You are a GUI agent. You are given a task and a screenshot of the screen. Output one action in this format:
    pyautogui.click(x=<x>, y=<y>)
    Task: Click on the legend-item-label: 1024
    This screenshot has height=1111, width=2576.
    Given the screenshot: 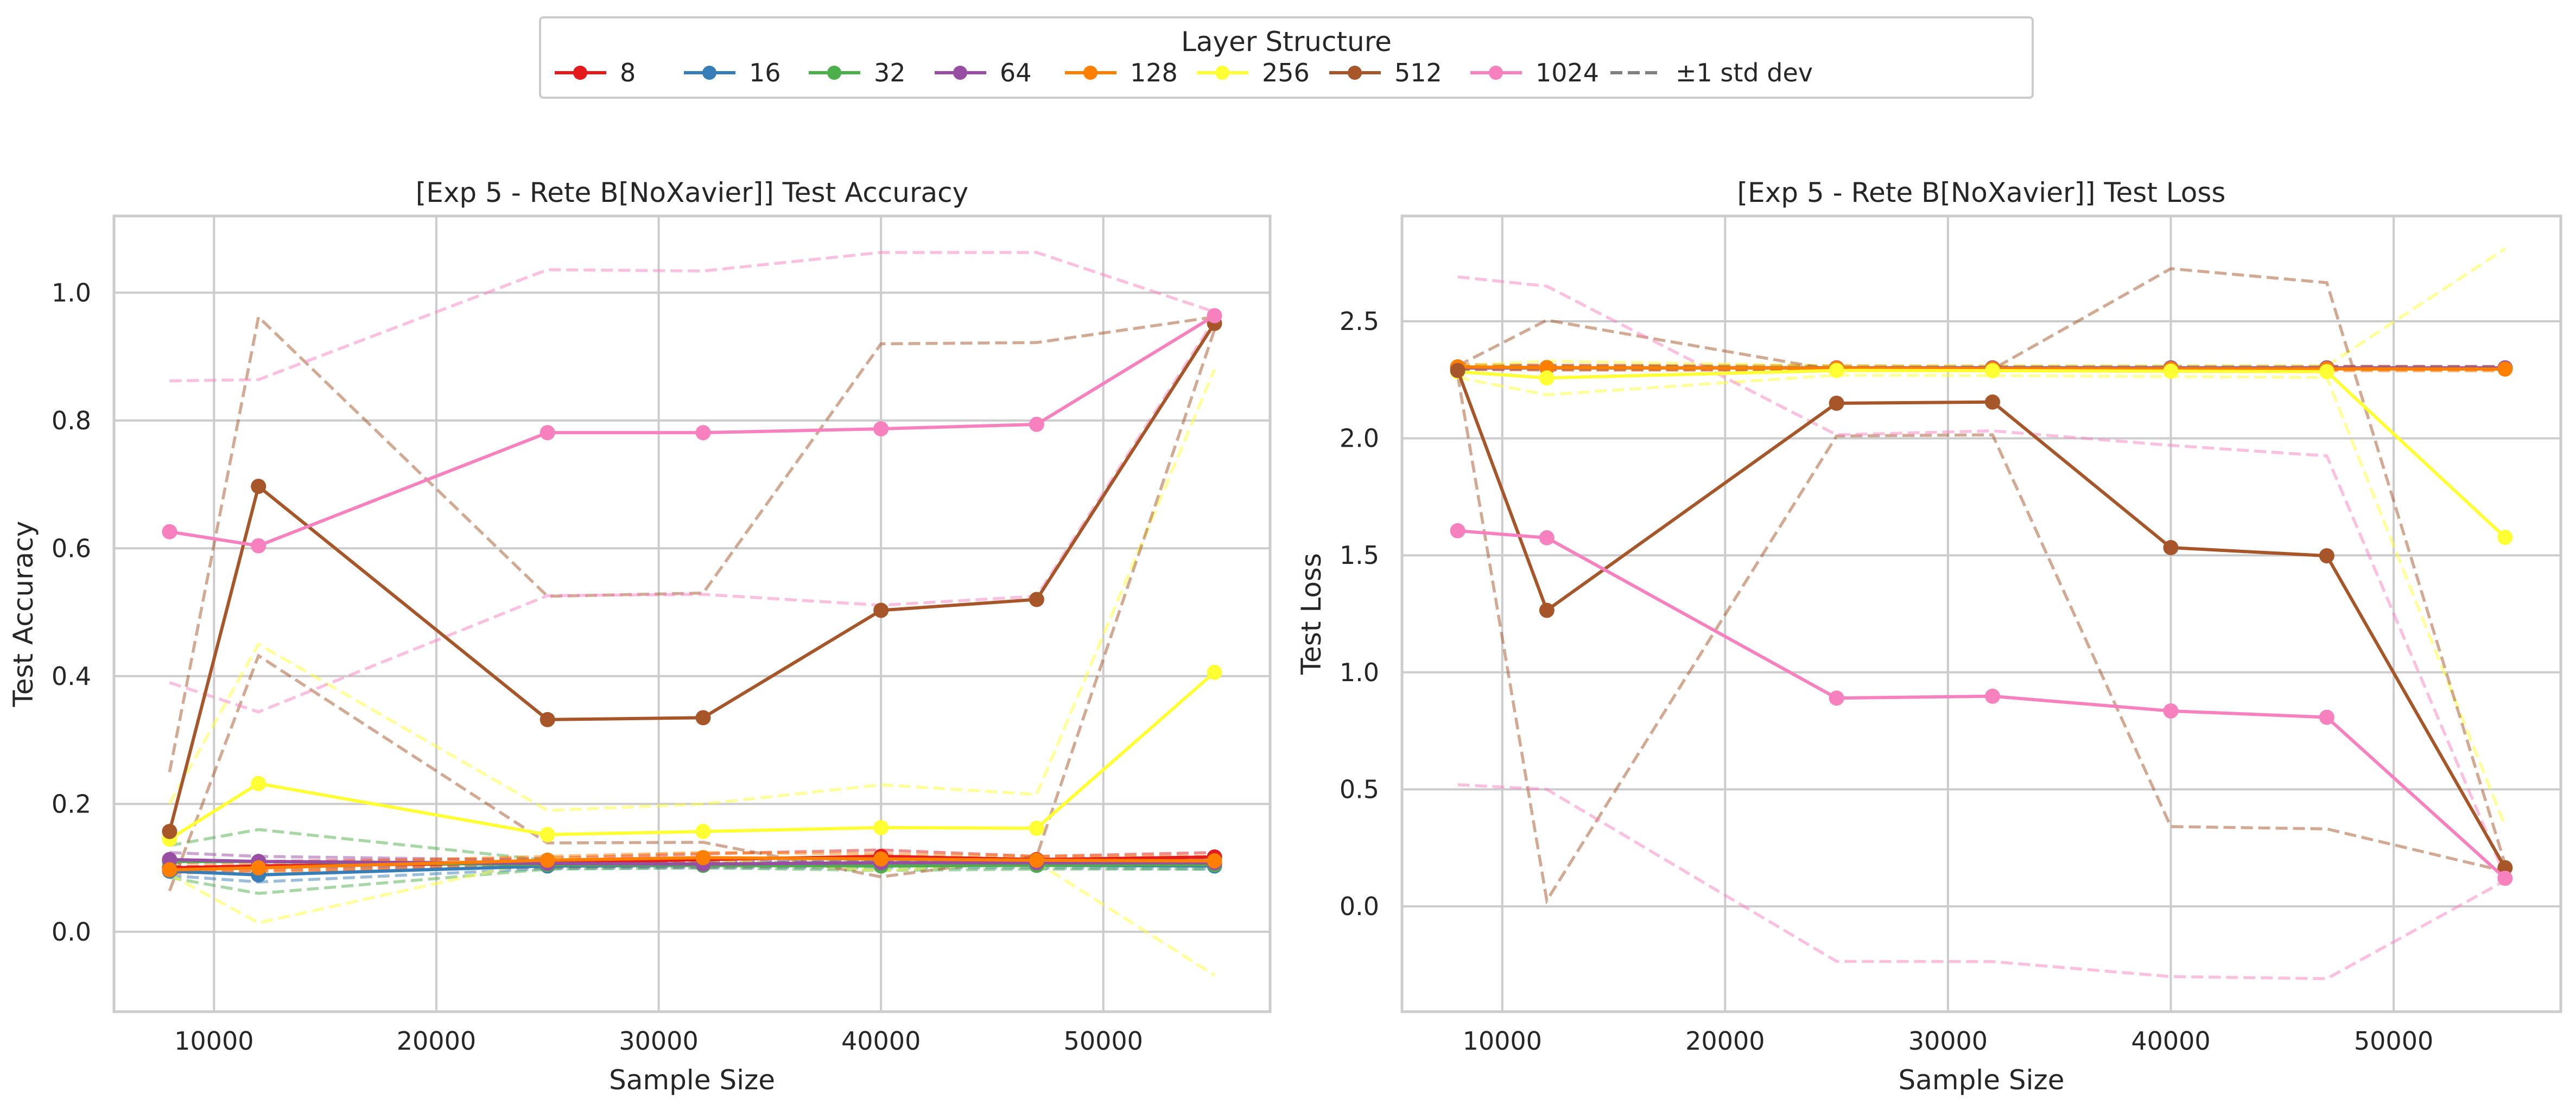 What is the action you would take?
    pyautogui.click(x=1568, y=72)
    